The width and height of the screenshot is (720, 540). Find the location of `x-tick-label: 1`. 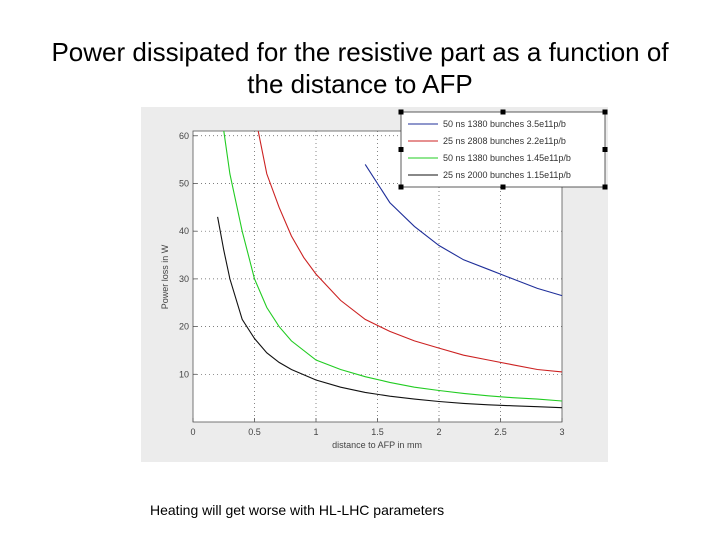

x-tick-label: 1 is located at coordinates (315, 432).